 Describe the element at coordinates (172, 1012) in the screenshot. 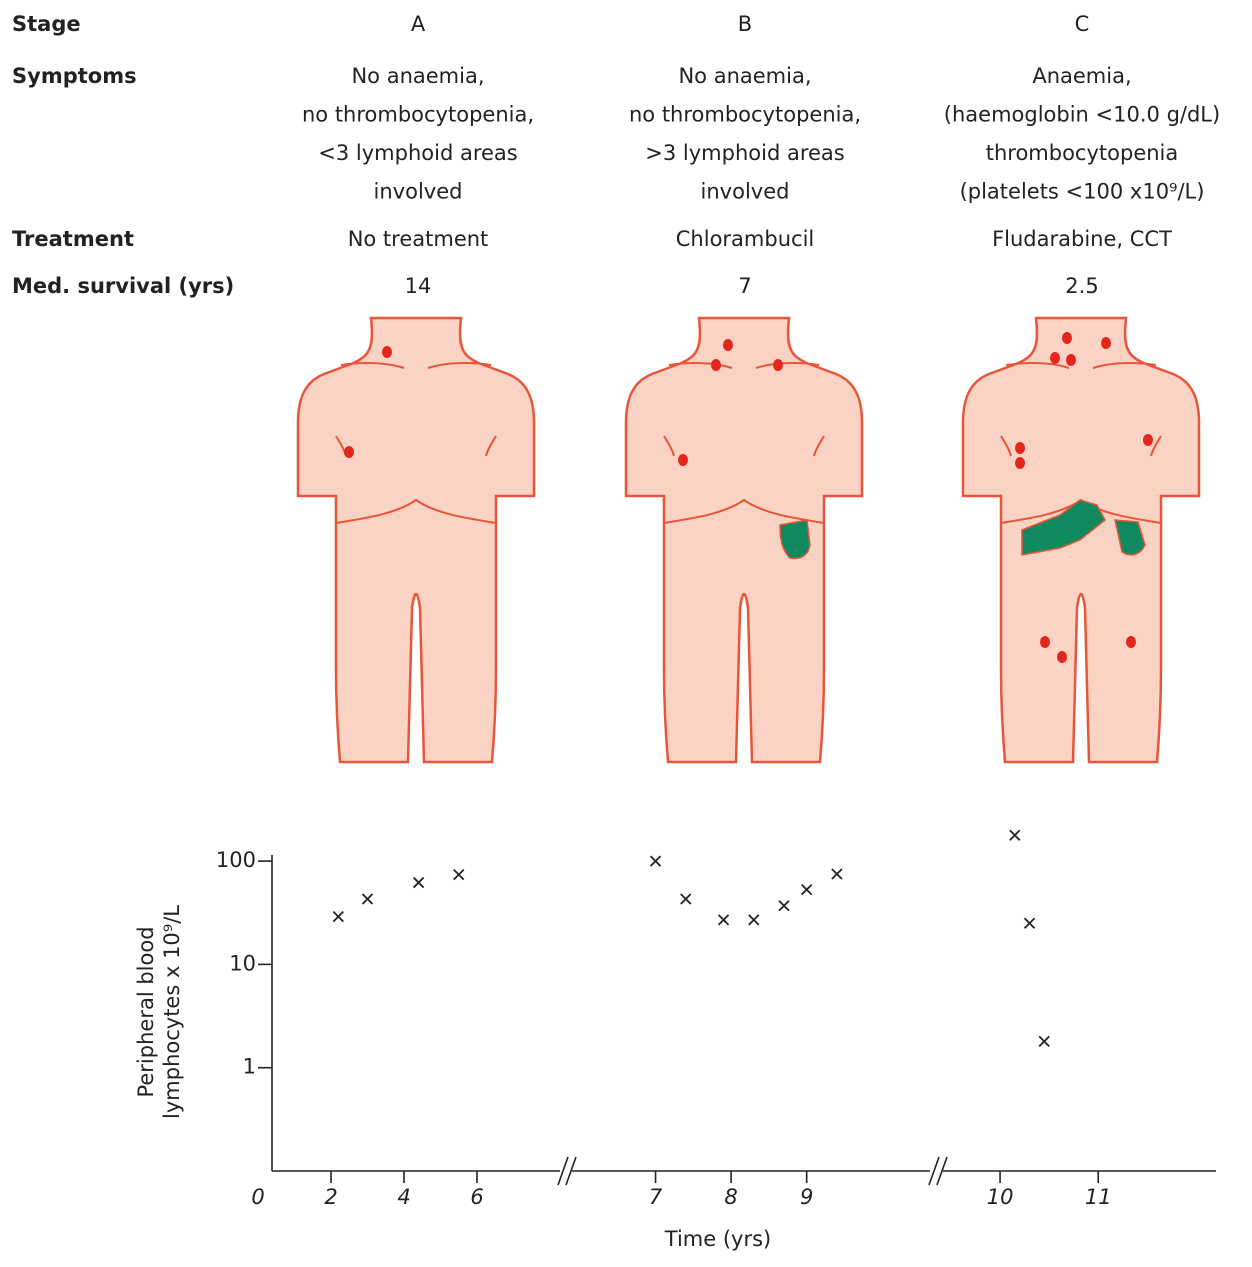

I see `y-axis-label-line: lymphocytes x 10⁹/L` at that location.